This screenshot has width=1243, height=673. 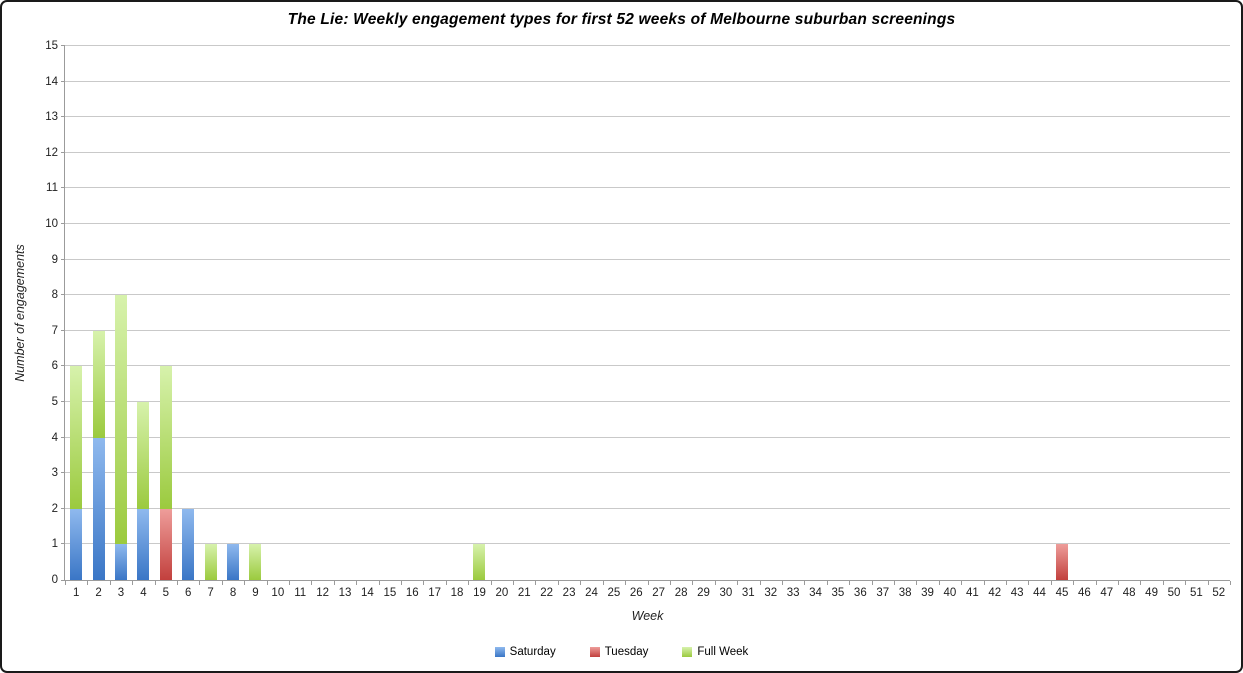 I want to click on legend-label: Saturday, so click(x=532, y=652).